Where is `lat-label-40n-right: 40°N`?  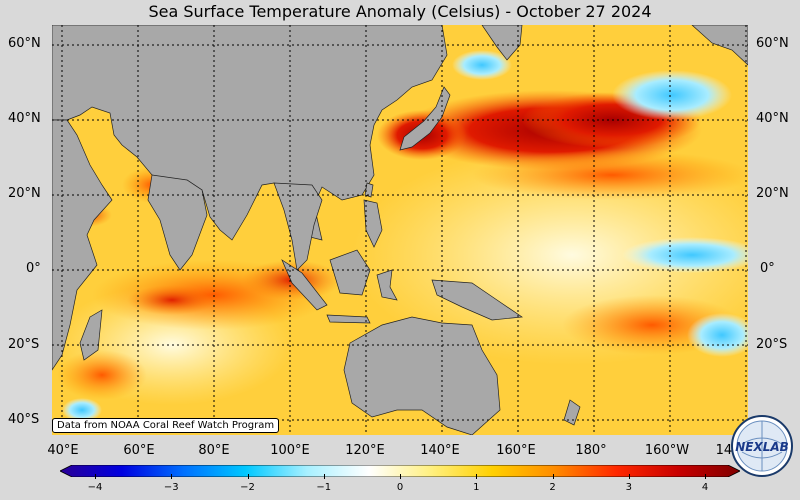 lat-label-40n-right: 40°N is located at coordinates (772, 118).